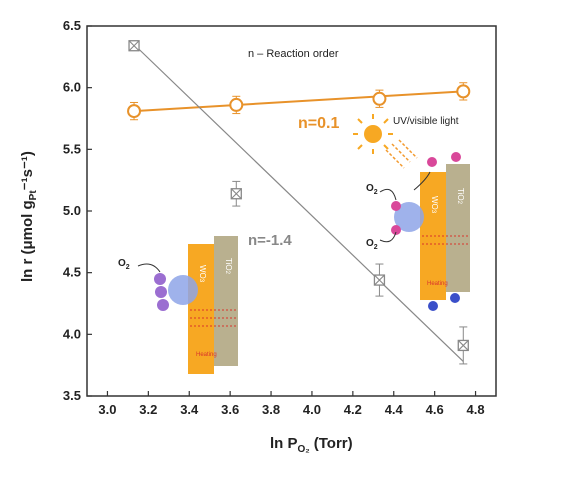  I want to click on x-tick-label: 3.0, so click(107, 409).